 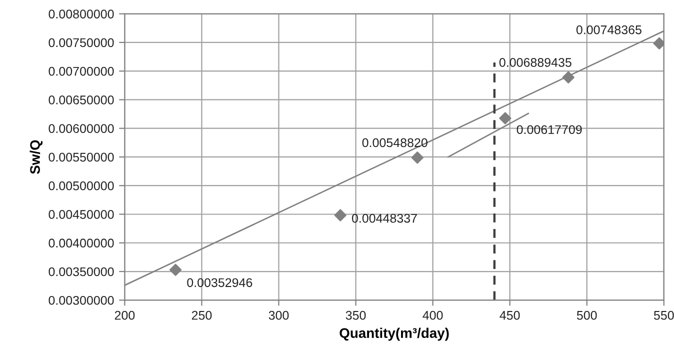 What do you see at coordinates (395, 143) in the screenshot?
I see `data-label: 0.00548820` at bounding box center [395, 143].